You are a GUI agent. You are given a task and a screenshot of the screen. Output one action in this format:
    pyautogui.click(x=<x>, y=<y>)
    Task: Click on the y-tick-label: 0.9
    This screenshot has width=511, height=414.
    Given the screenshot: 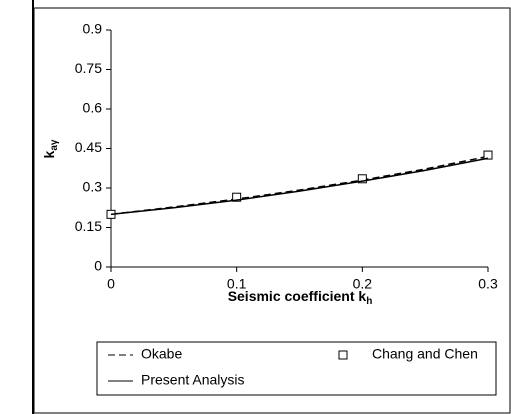 What is the action you would take?
    pyautogui.click(x=93, y=29)
    